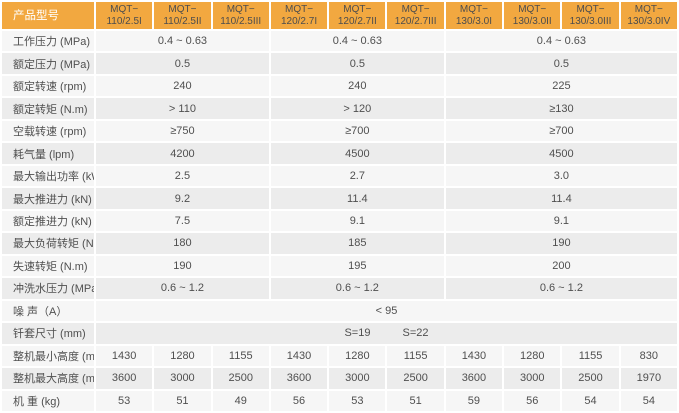  Describe the element at coordinates (561, 108) in the screenshot. I see `spec-value-cell: ≥130` at that location.